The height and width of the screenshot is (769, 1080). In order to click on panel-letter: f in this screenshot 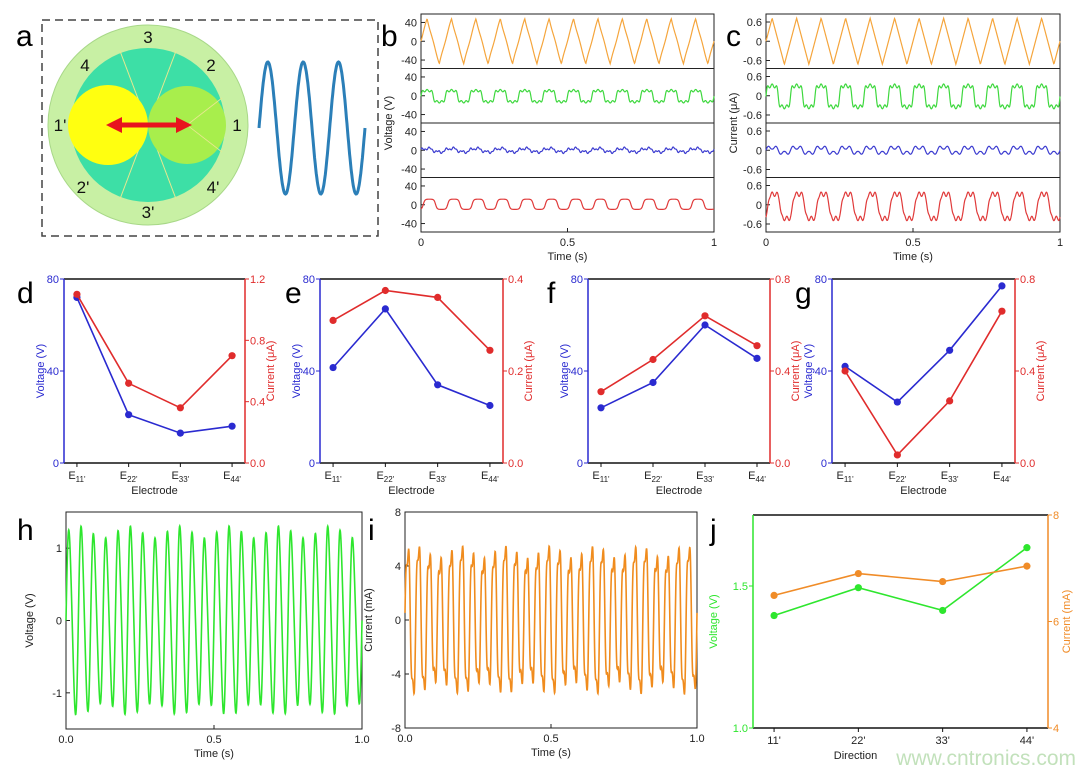, I will do `click(551, 293)`.